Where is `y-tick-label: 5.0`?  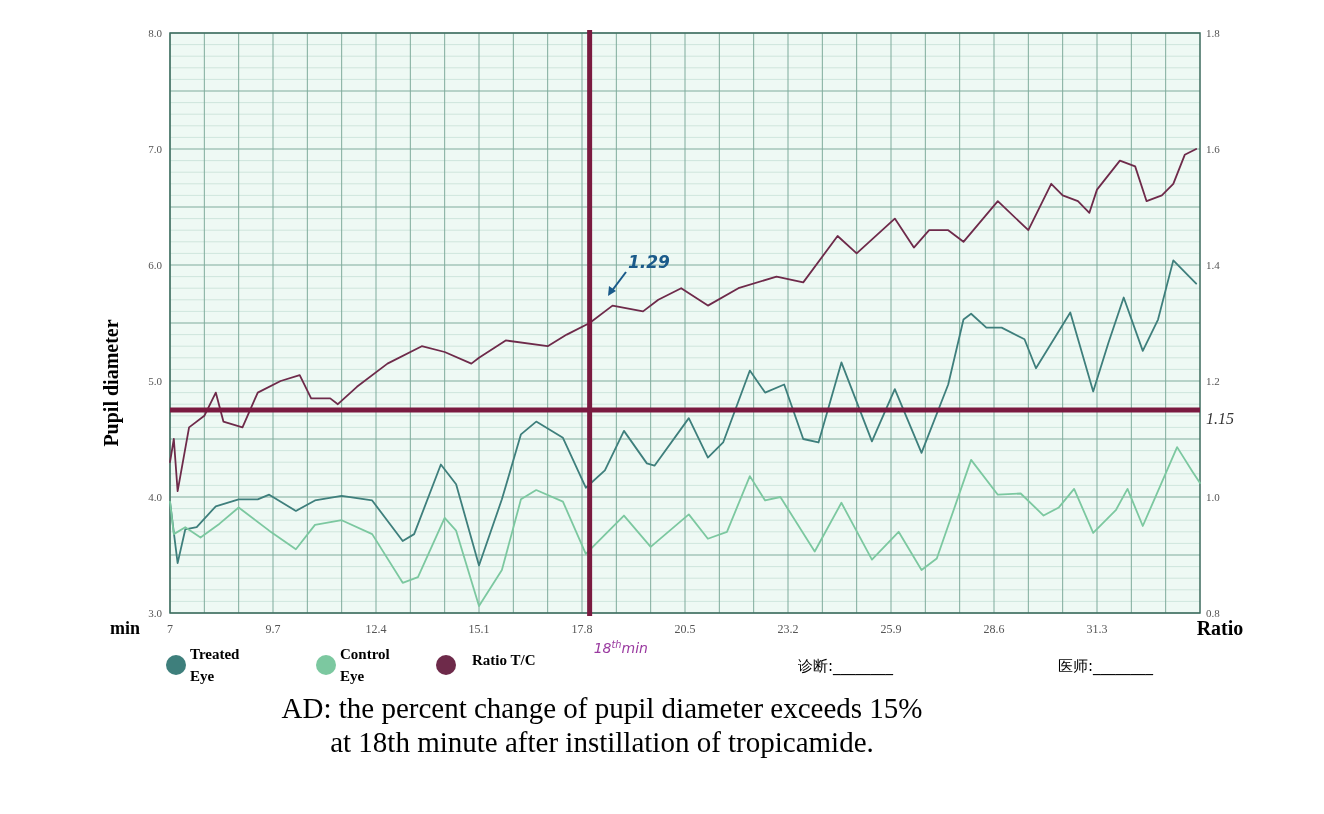 y-tick-label: 5.0 is located at coordinates (155, 381).